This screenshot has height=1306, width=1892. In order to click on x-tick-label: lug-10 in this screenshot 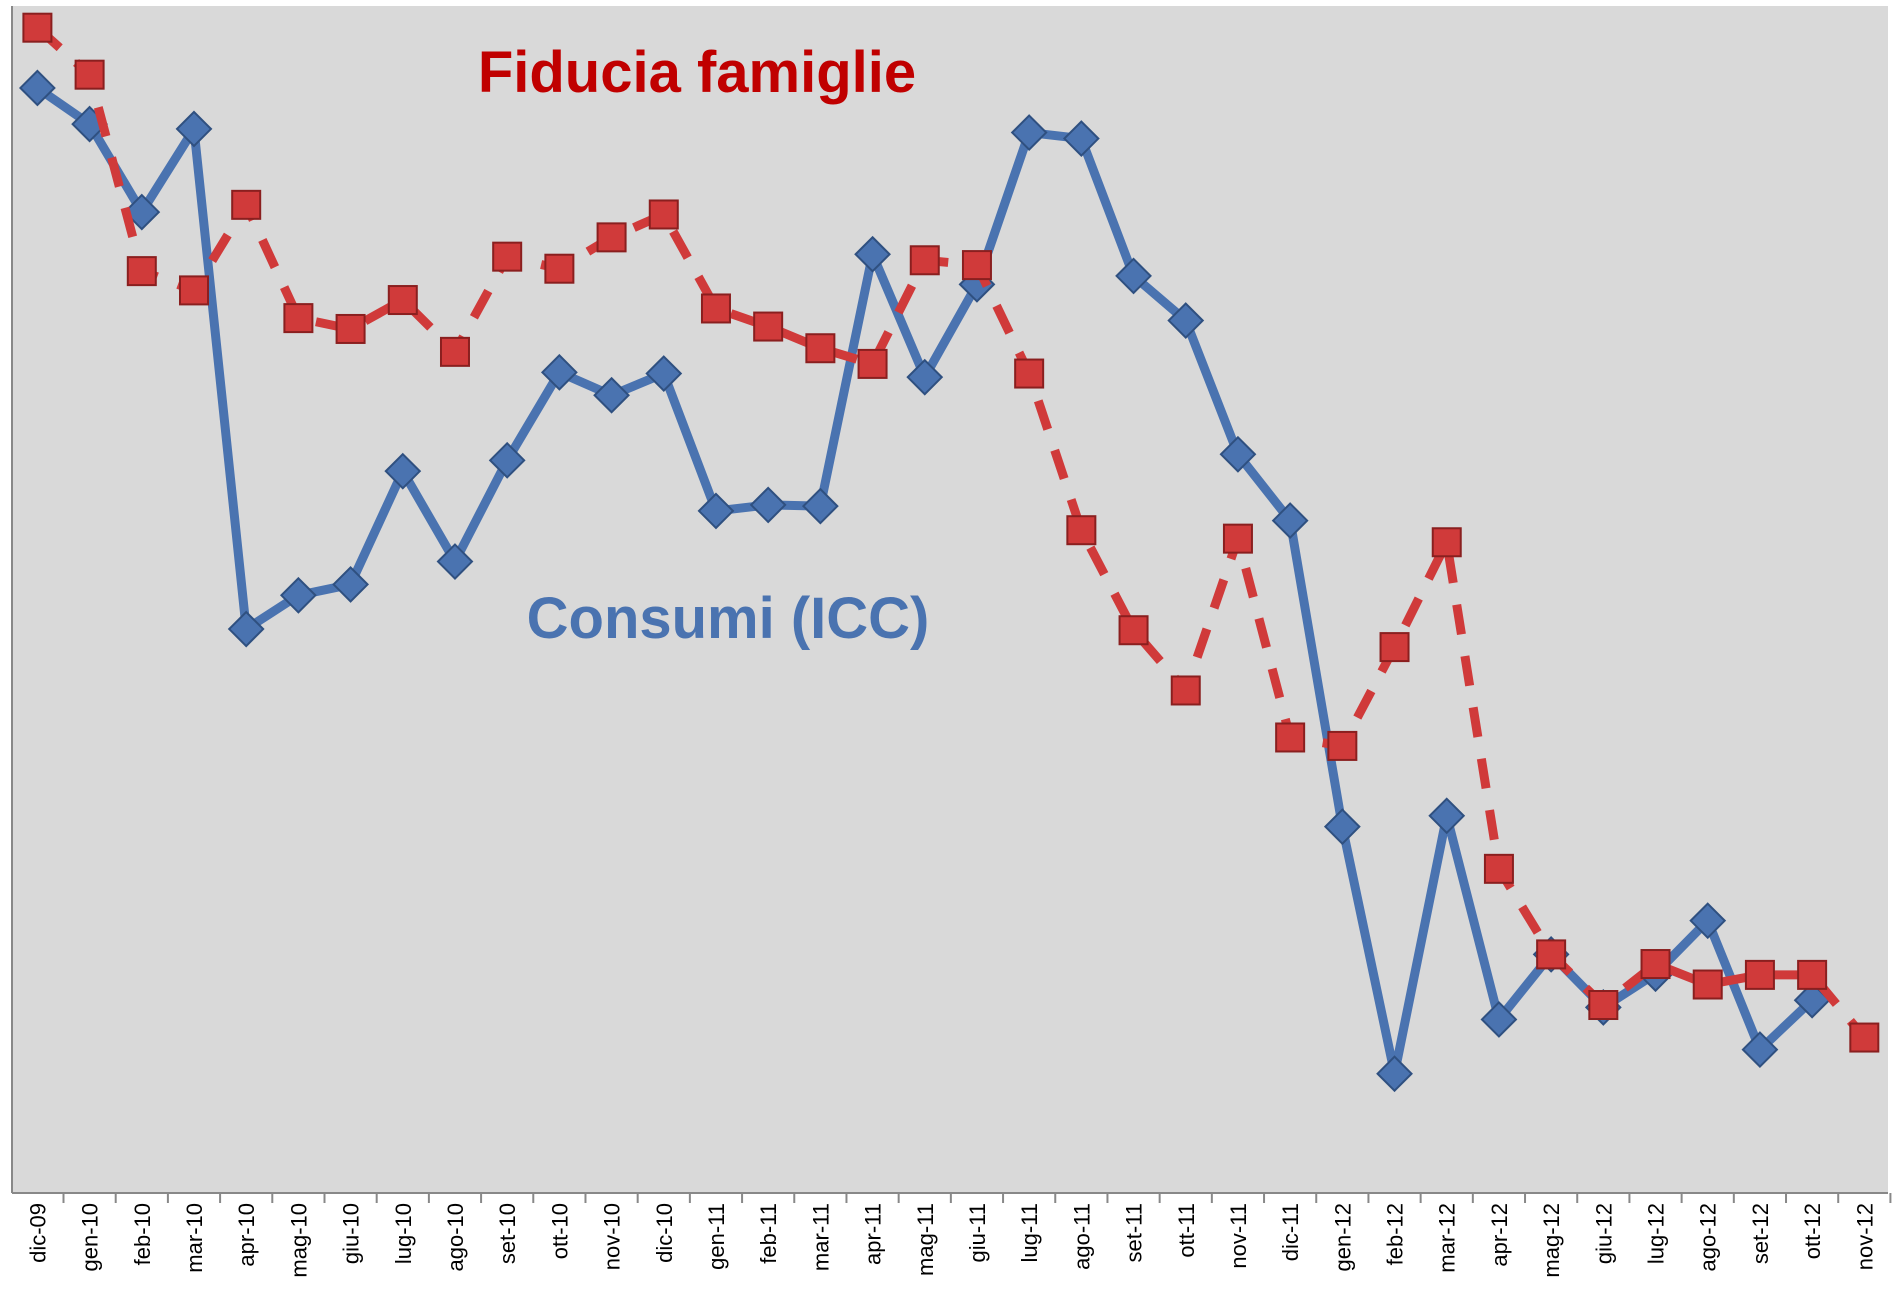, I will do `click(403, 1233)`.